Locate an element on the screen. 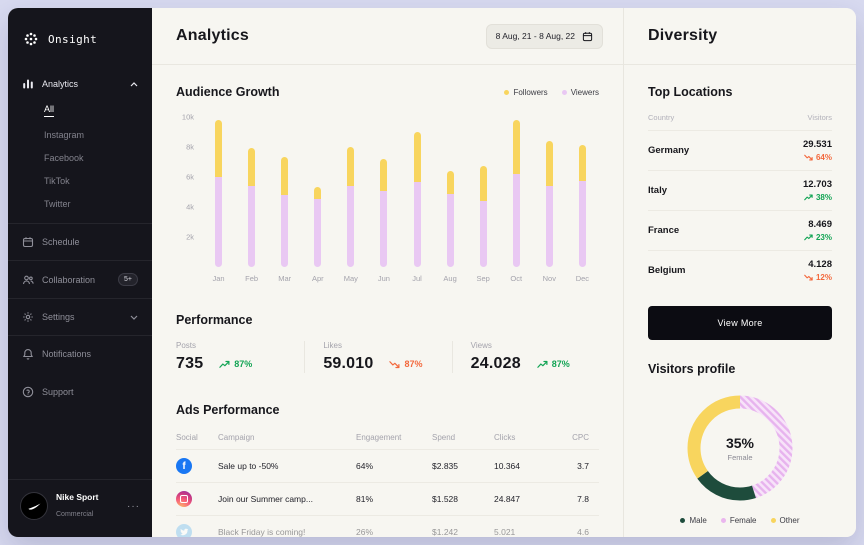  sidebar-item-collaboration: Collaboration 5+ is located at coordinates (80, 279).